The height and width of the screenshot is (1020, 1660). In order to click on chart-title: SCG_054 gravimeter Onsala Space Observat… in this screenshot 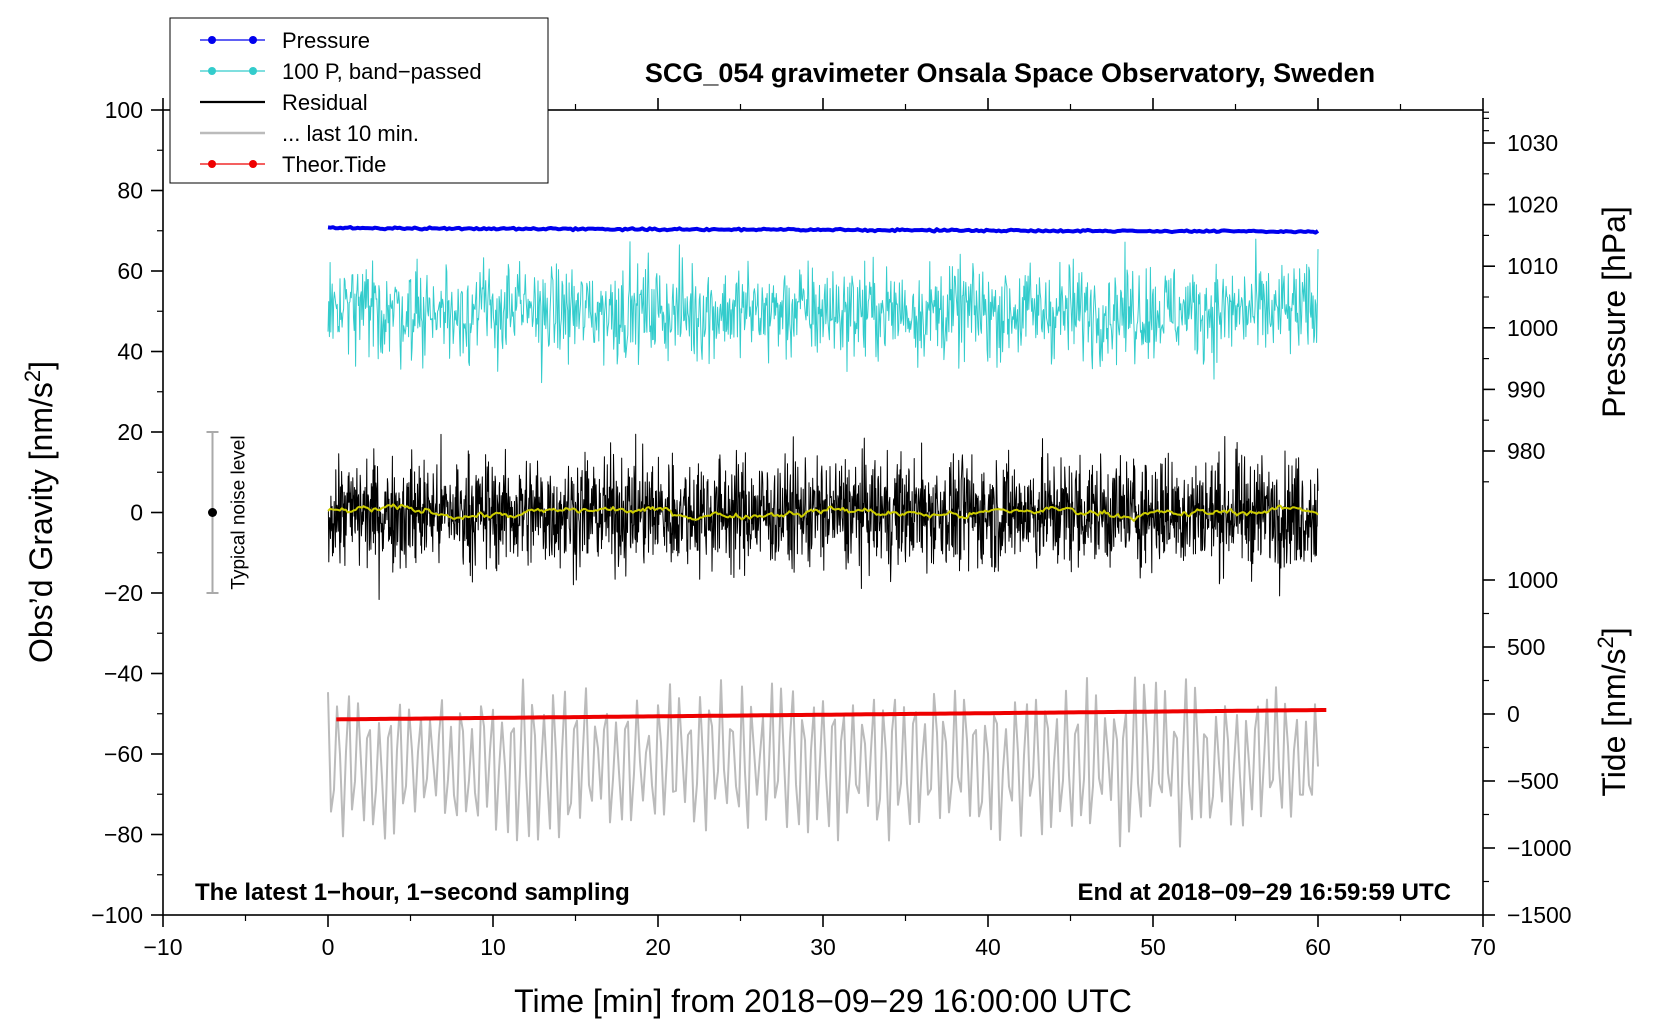, I will do `click(1010, 73)`.